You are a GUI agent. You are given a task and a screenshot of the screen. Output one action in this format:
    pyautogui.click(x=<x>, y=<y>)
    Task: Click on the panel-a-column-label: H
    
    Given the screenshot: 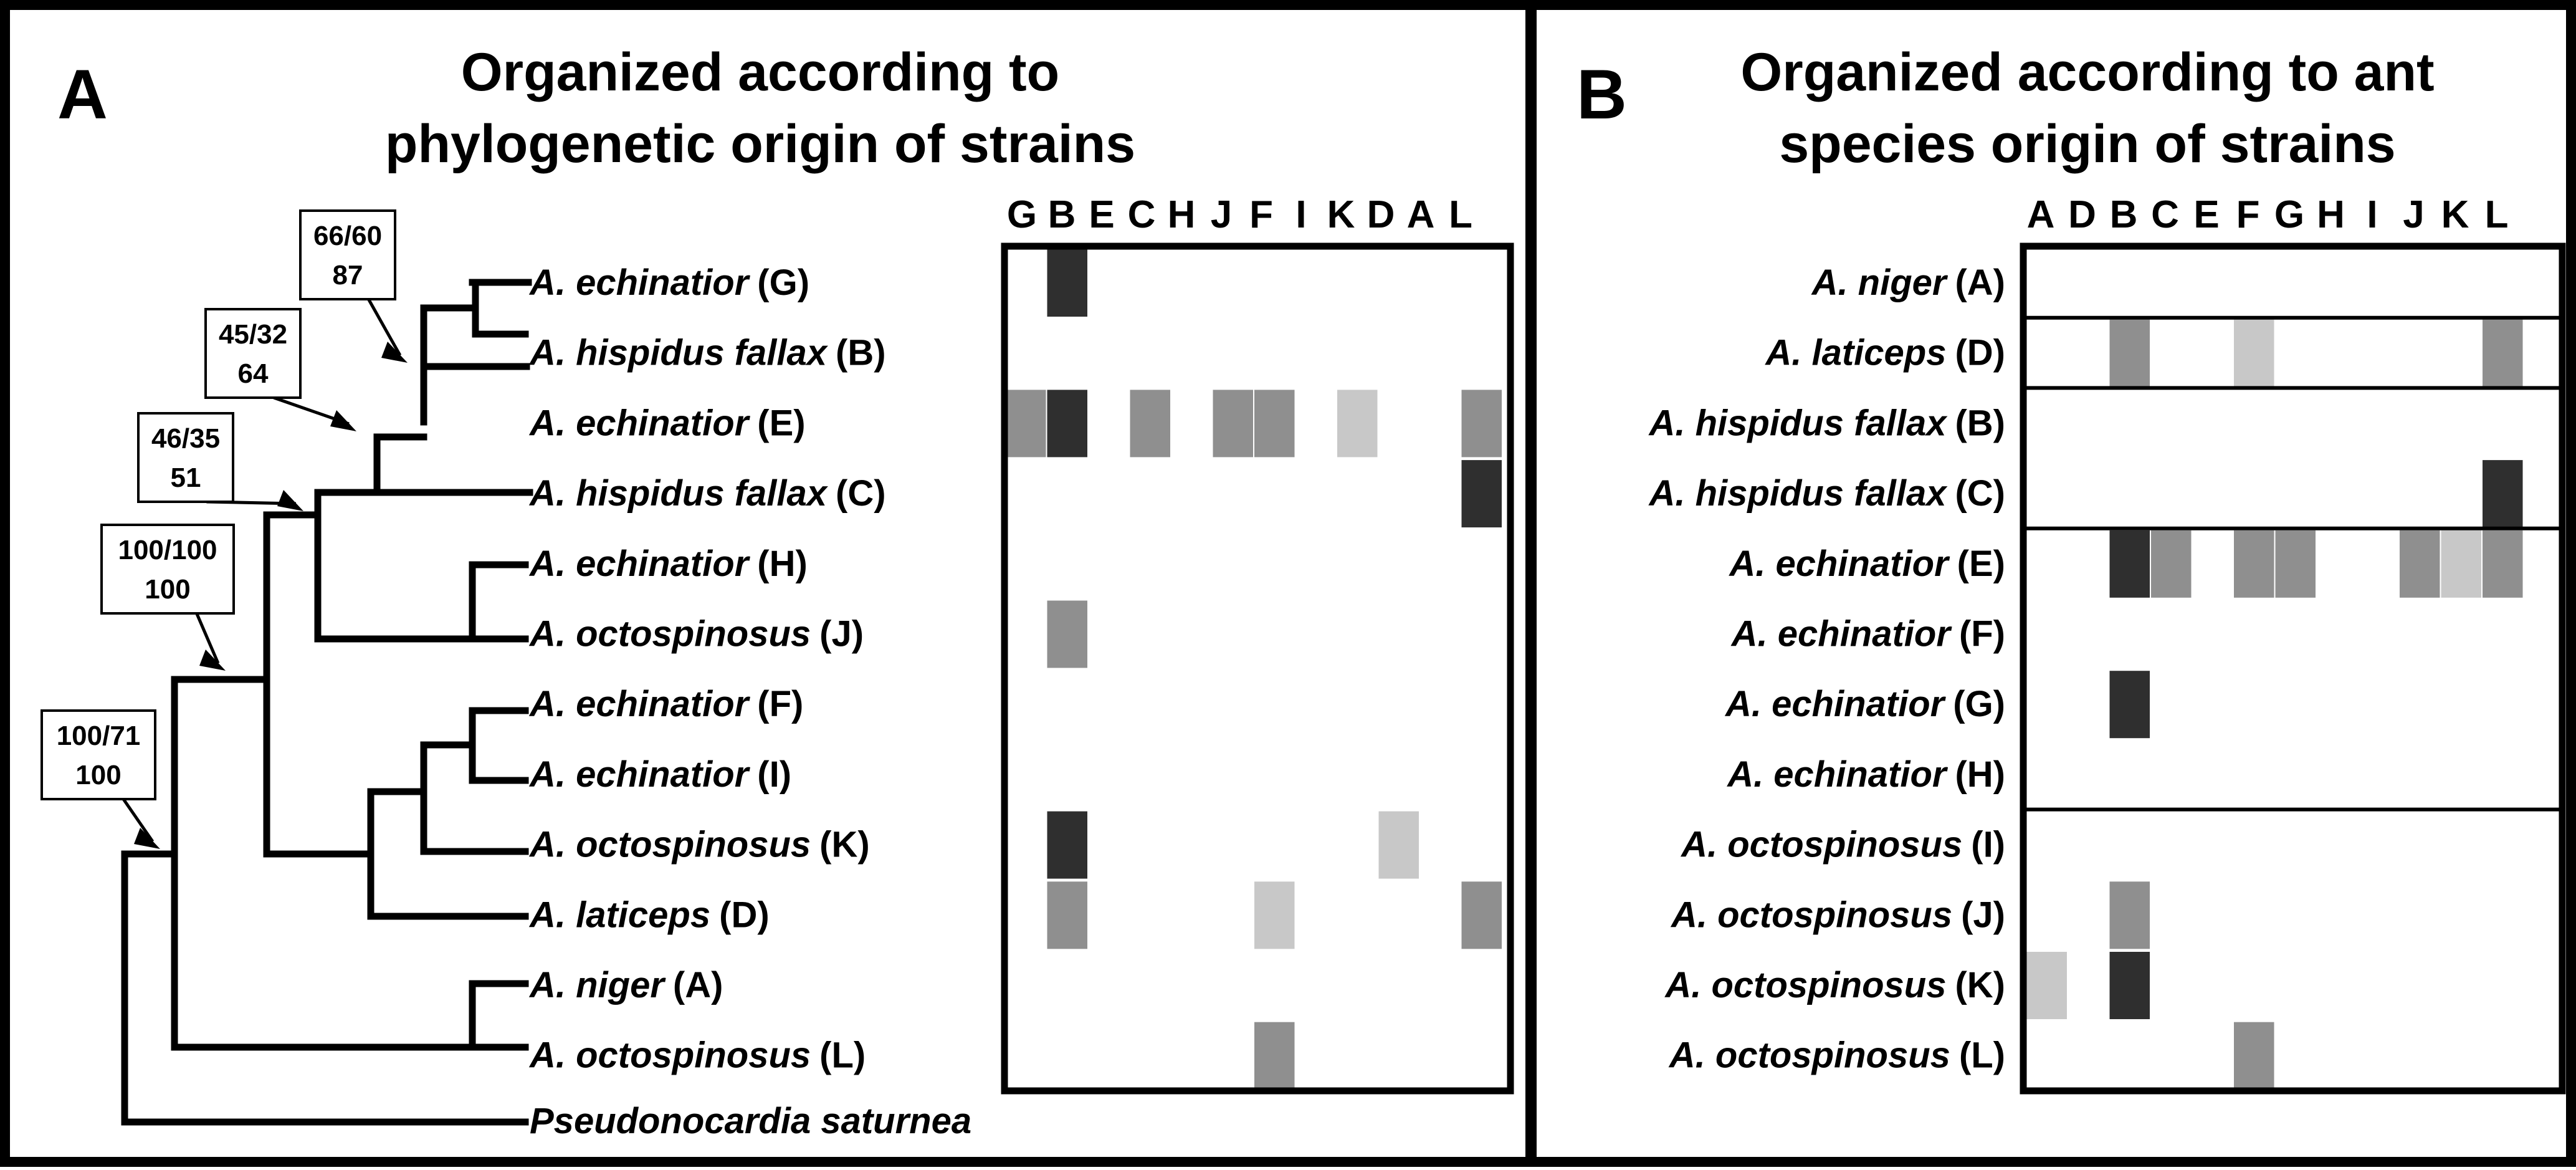 What is the action you would take?
    pyautogui.click(x=1182, y=214)
    